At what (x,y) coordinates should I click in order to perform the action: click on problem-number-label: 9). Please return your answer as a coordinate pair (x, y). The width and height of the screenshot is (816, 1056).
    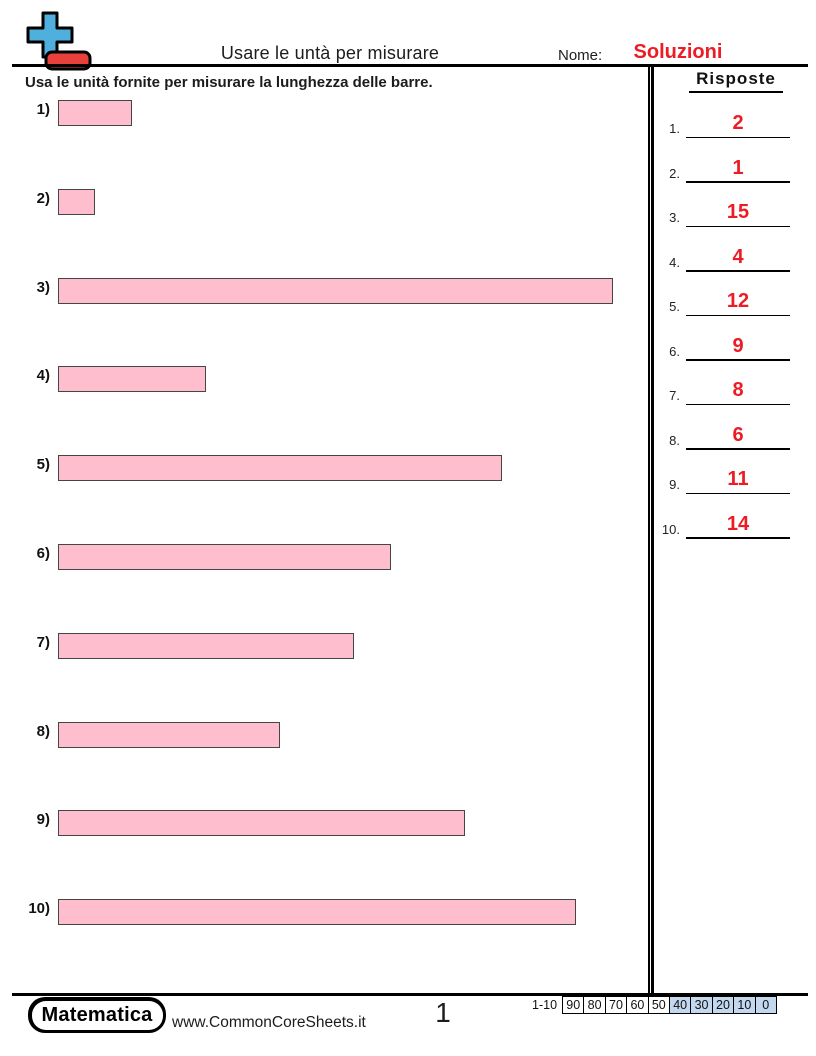
    Looking at the image, I should click on (43, 820).